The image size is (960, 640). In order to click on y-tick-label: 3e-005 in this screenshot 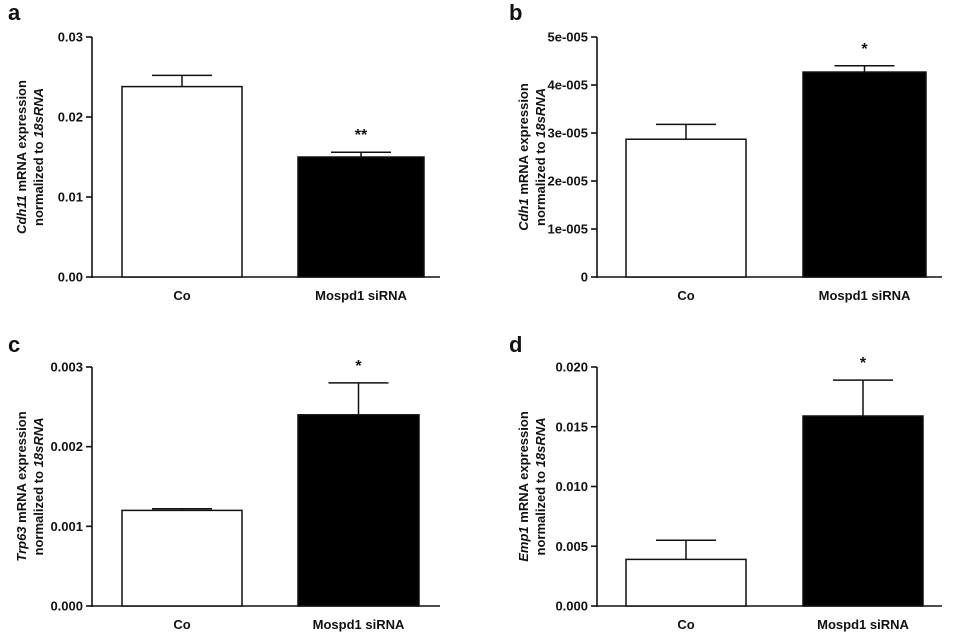, I will do `click(568, 133)`.